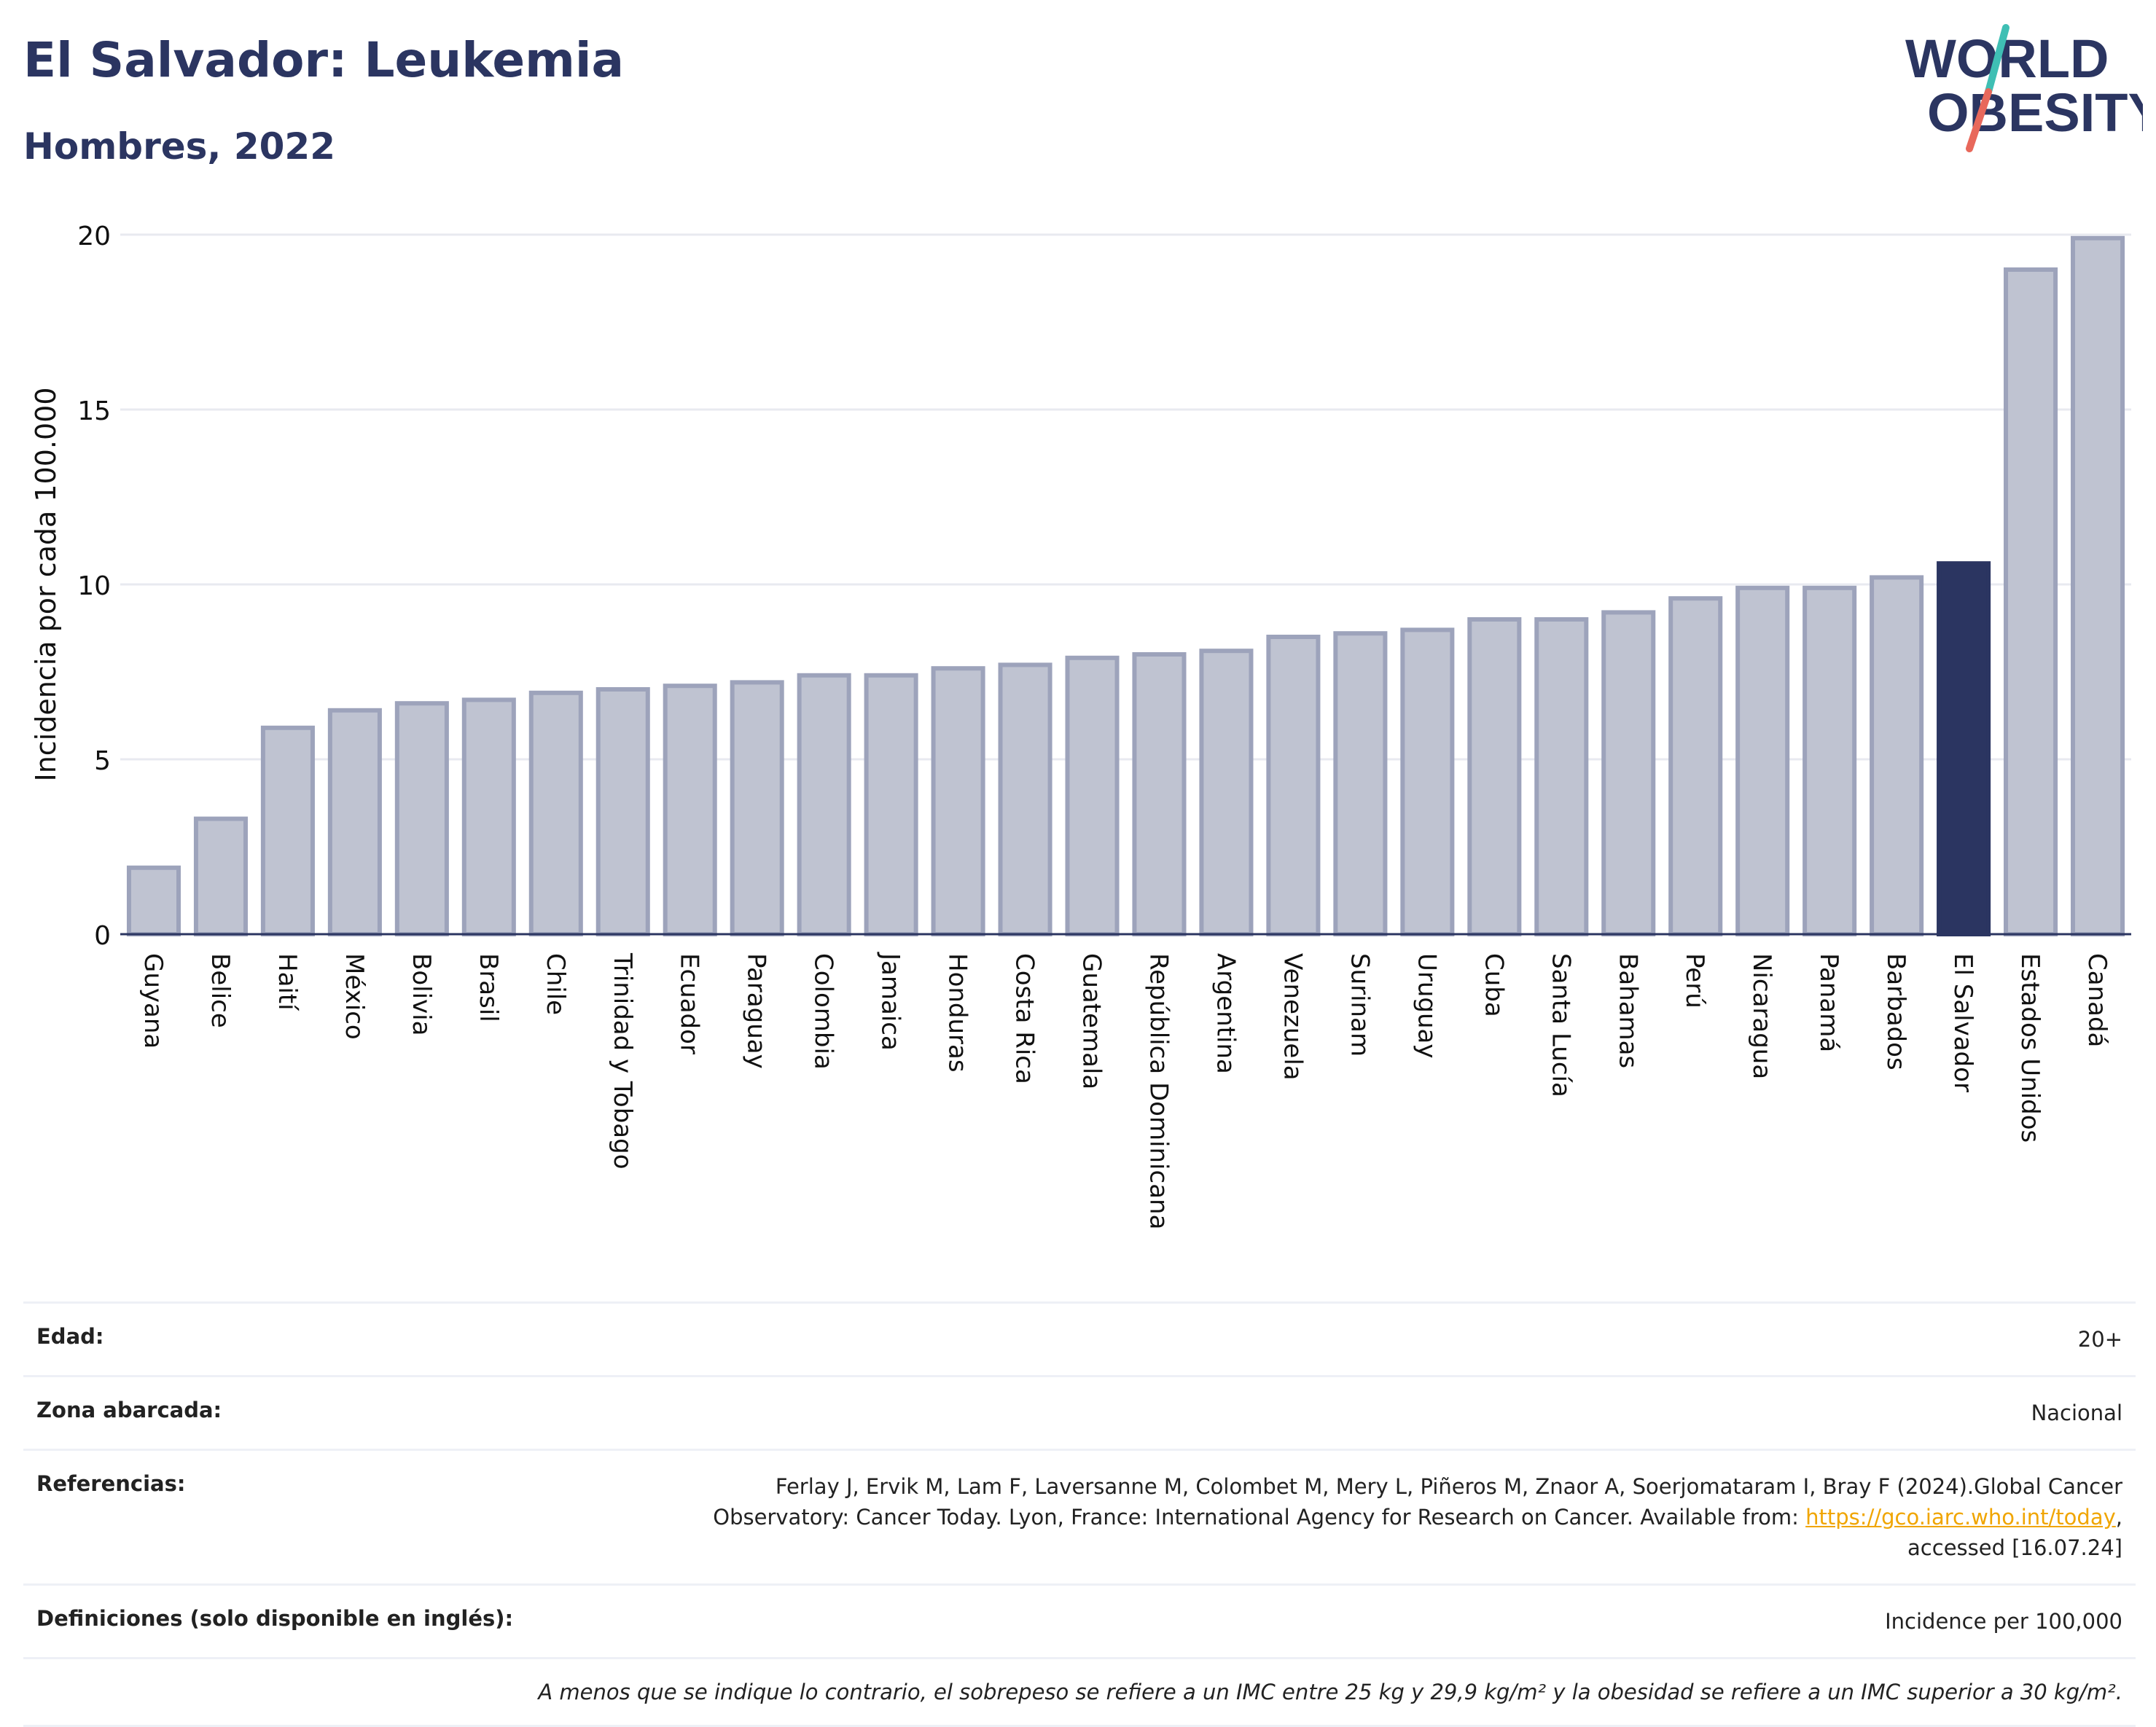  What do you see at coordinates (154, 901) in the screenshot?
I see `bar-guyana` at bounding box center [154, 901].